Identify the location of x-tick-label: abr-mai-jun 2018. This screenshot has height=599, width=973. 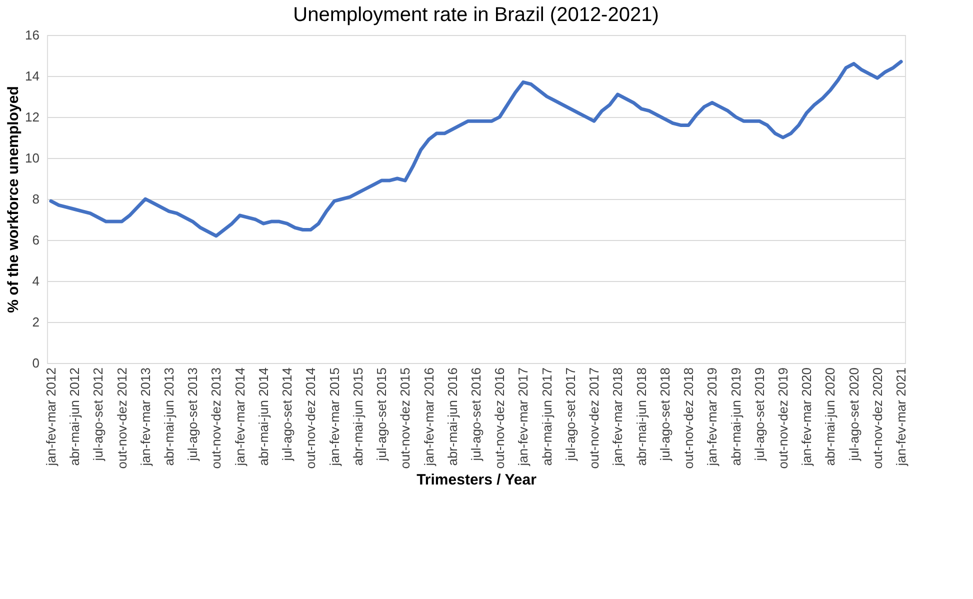
(641, 417).